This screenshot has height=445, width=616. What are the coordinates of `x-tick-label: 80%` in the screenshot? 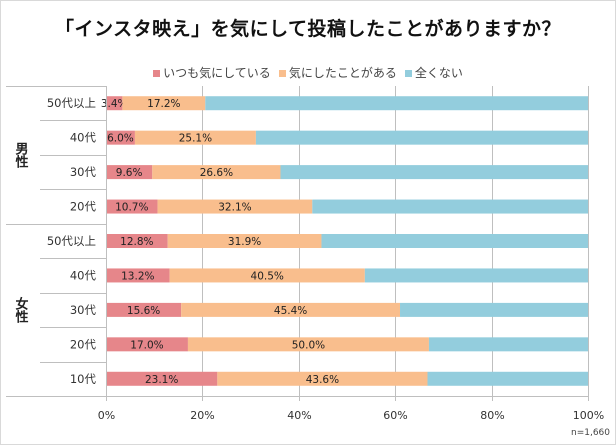 It's located at (492, 415).